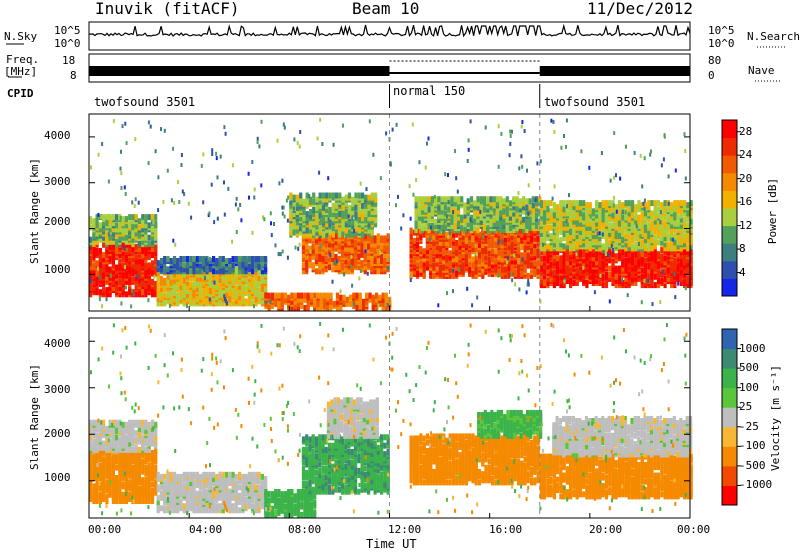  I want to click on nsky-panel-frame, so click(389, 36).